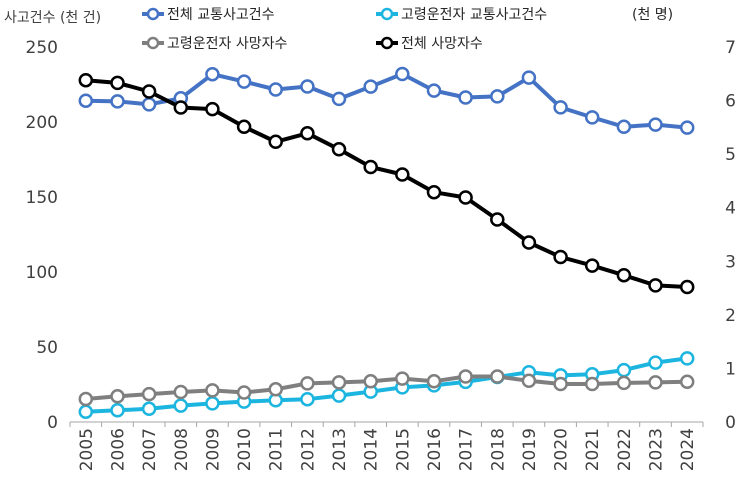 This screenshot has height=483, width=740. What do you see at coordinates (214, 44) in the screenshot?
I see `legend-item: 고령운전자 사망자수` at bounding box center [214, 44].